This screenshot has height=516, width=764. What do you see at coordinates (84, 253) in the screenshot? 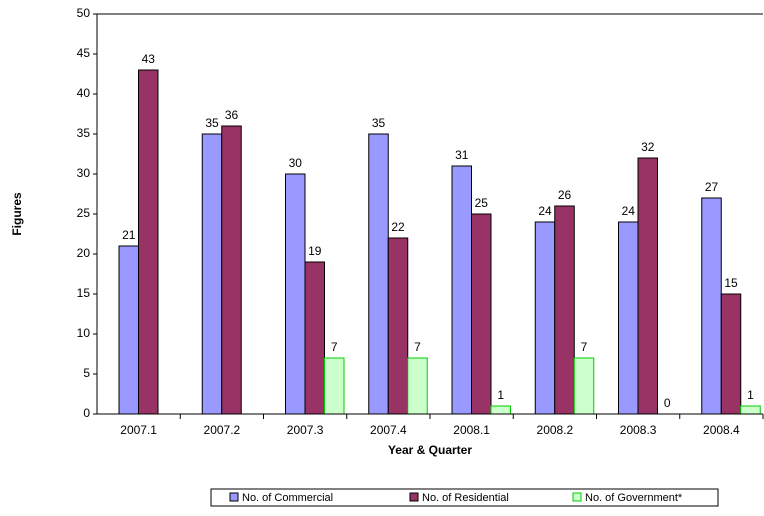
I see `y-tick-label: 20` at bounding box center [84, 253].